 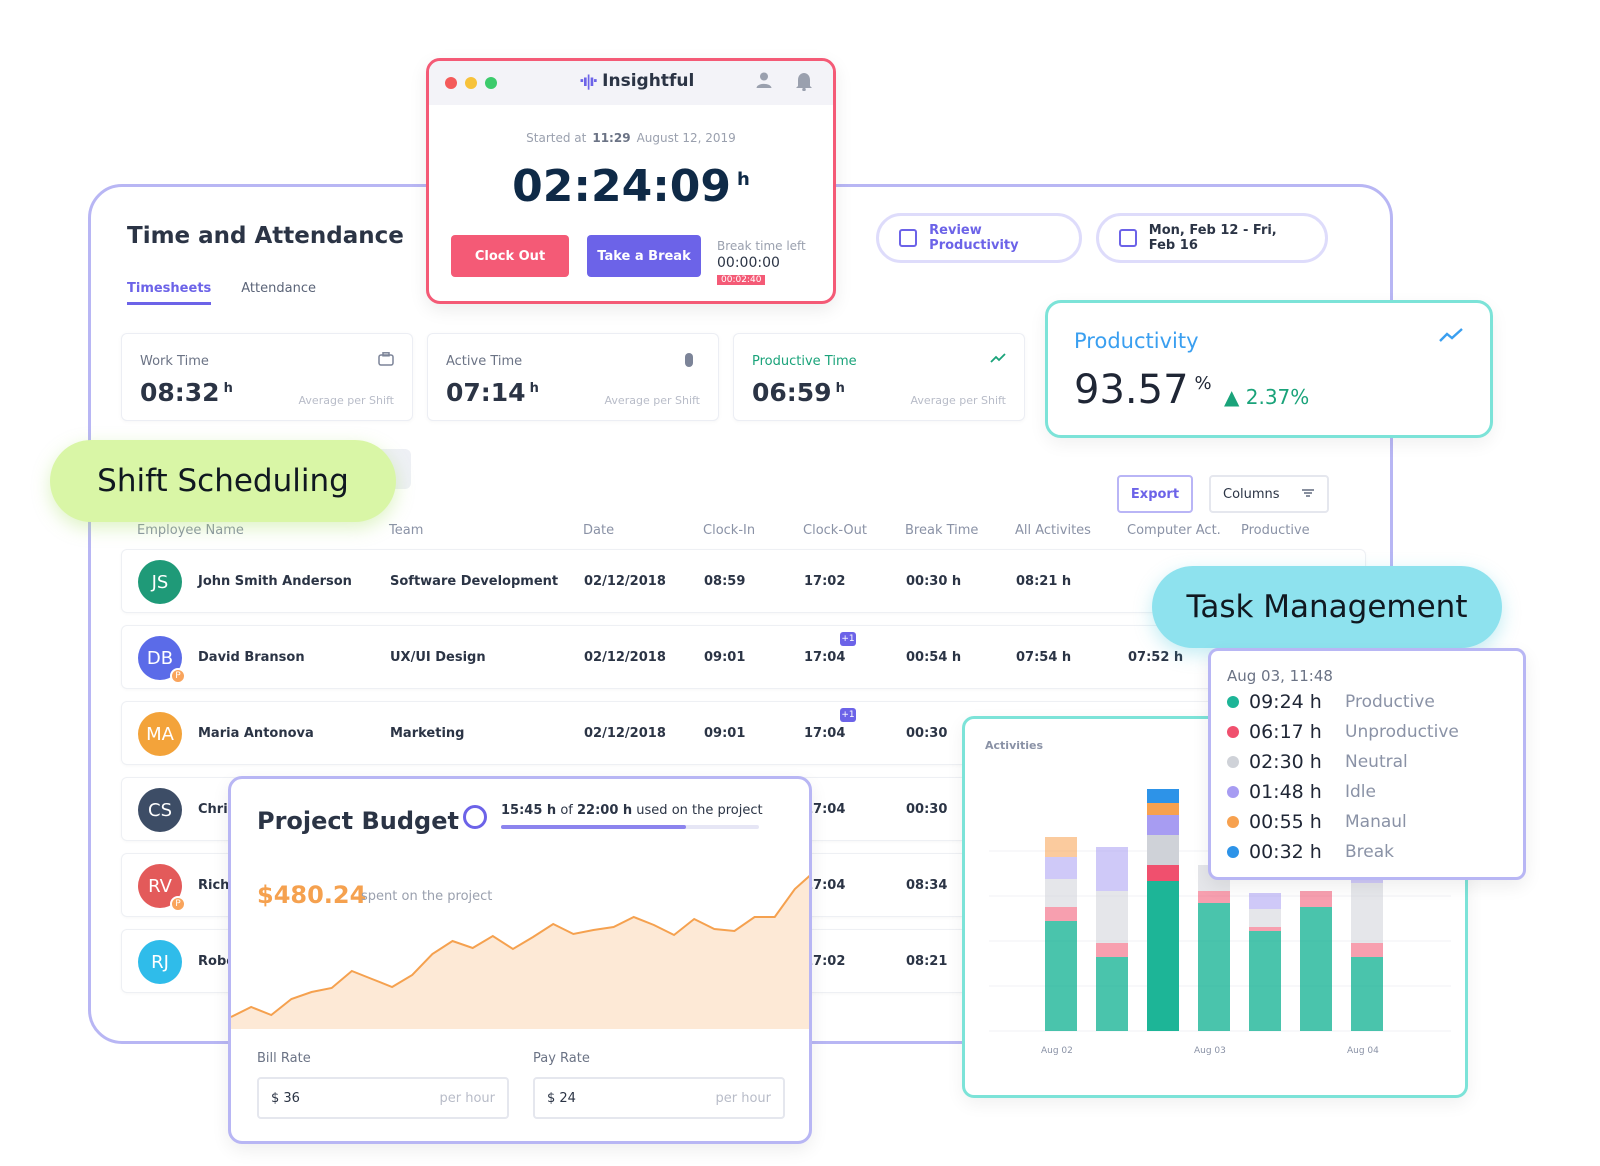 What do you see at coordinates (451, 83) in the screenshot?
I see `close-dot-icon` at bounding box center [451, 83].